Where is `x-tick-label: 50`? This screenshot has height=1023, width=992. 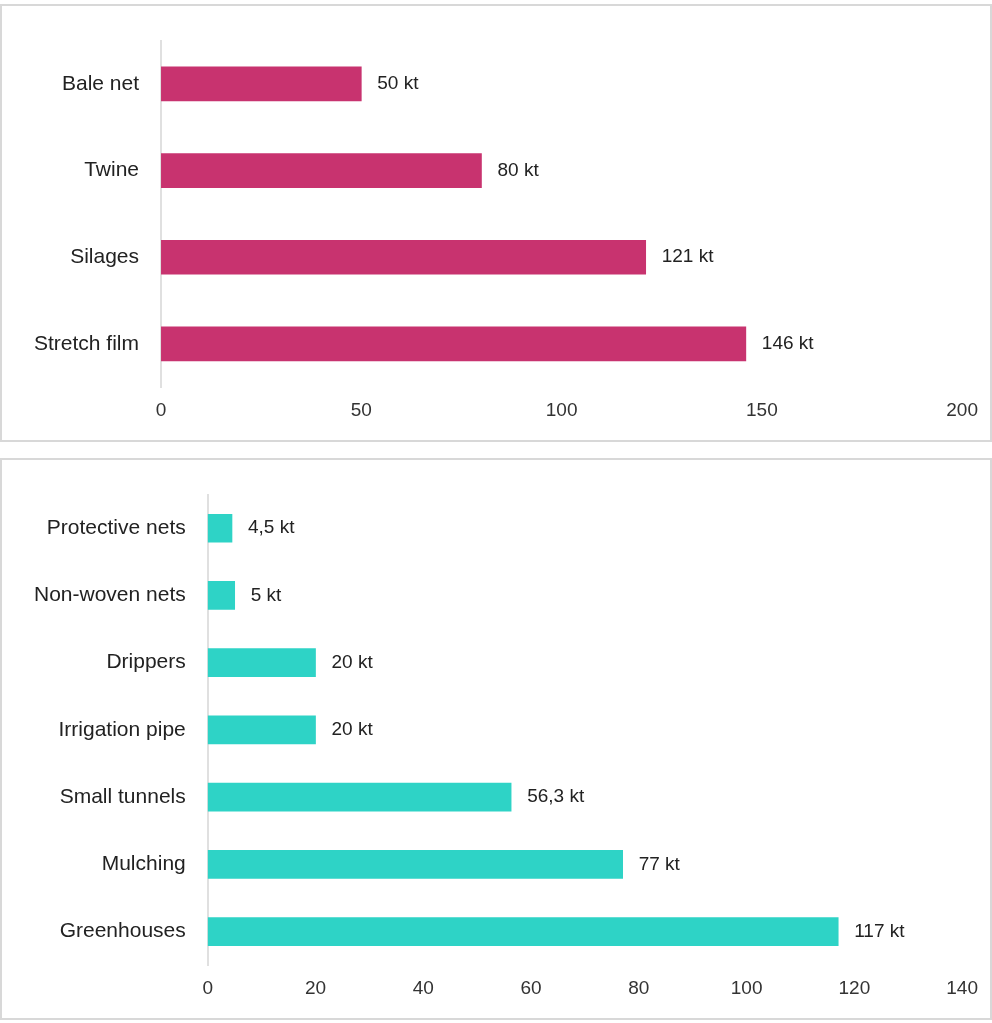
x-tick-label: 50 is located at coordinates (361, 409).